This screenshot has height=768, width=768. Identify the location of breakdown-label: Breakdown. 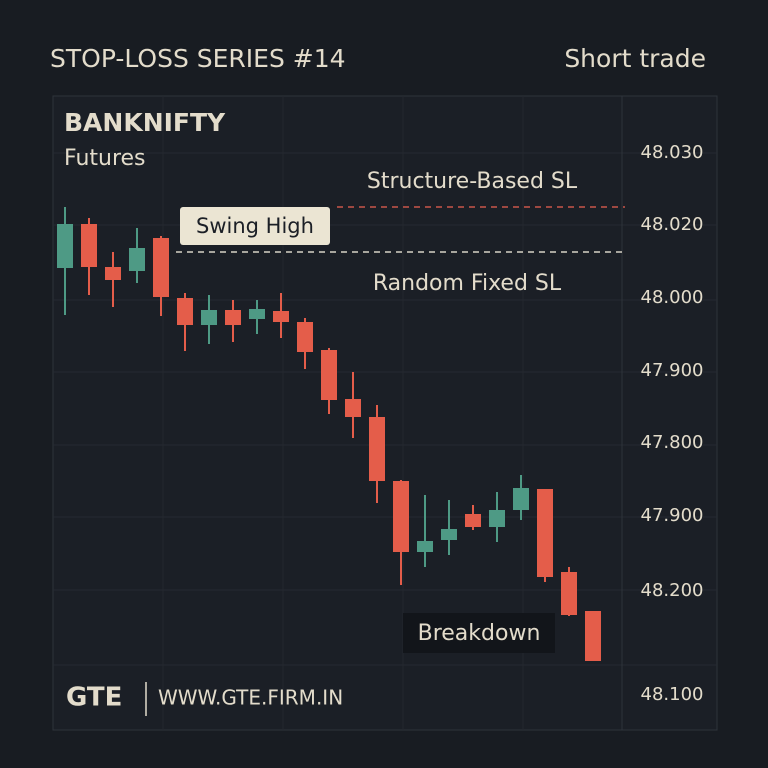
(479, 633).